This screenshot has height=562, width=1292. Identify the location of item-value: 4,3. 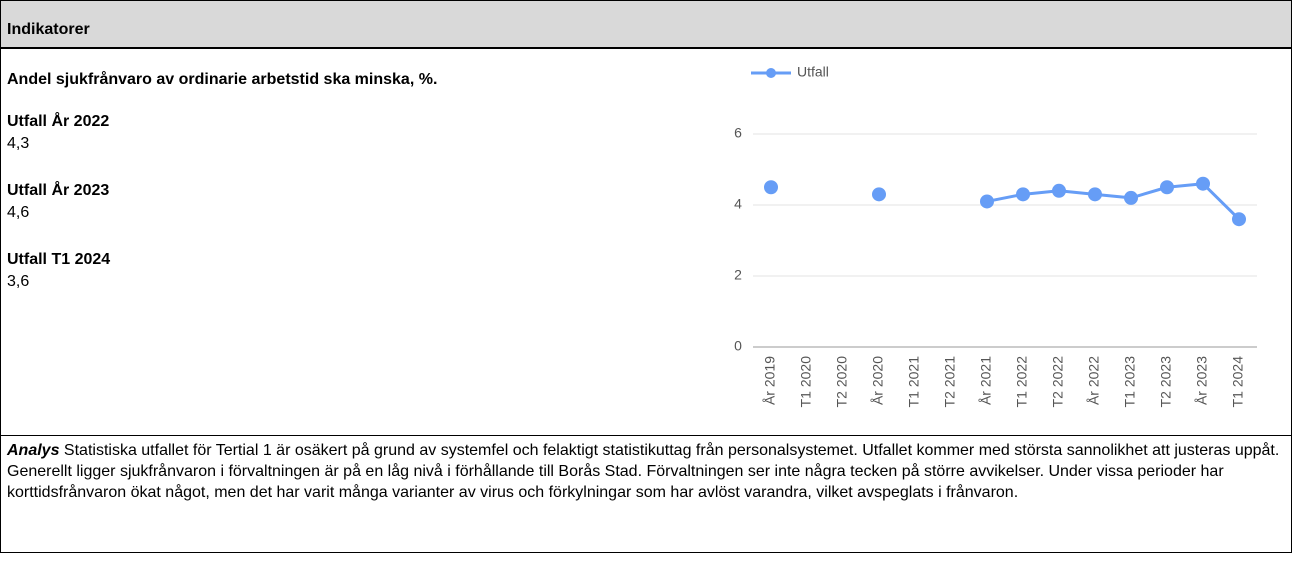
(18, 143).